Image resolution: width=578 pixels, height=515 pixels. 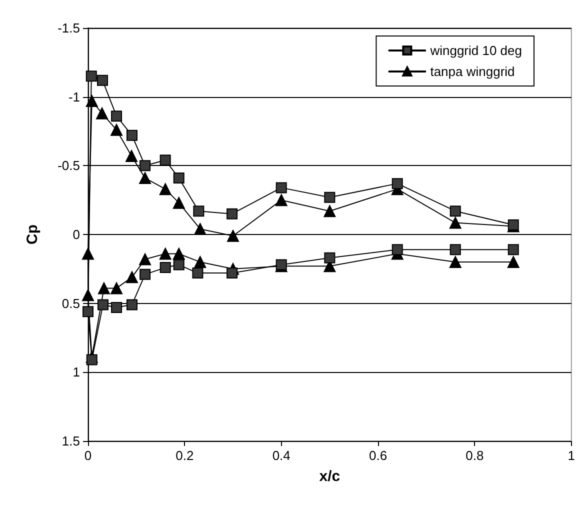 What do you see at coordinates (76, 372) in the screenshot?
I see `y-tick-label: 1` at bounding box center [76, 372].